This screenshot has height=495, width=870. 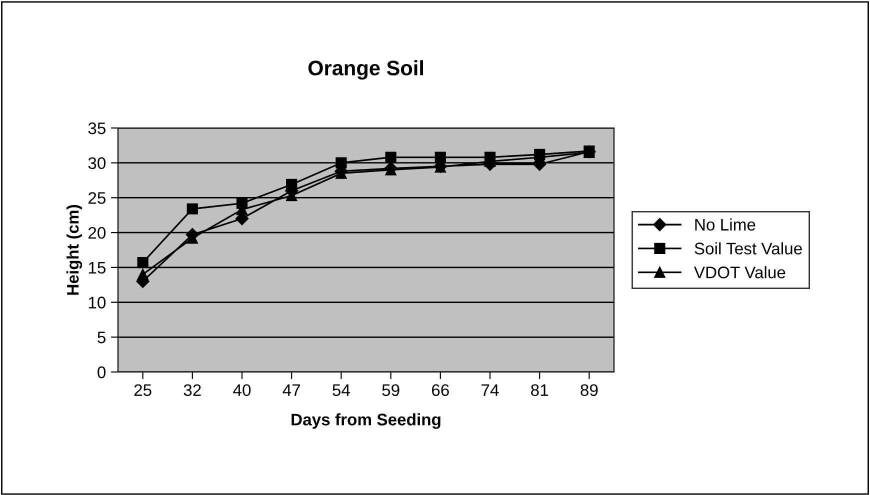 What do you see at coordinates (365, 70) in the screenshot?
I see `chart-title: Orange Soil` at bounding box center [365, 70].